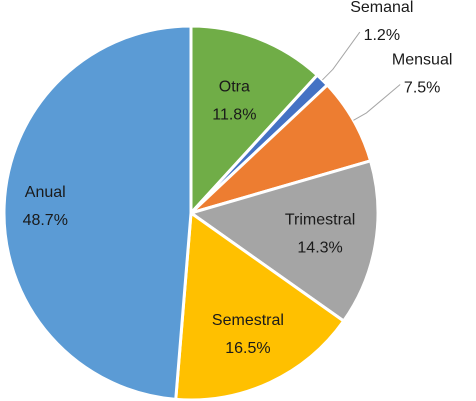 The width and height of the screenshot is (476, 401). What do you see at coordinates (247, 348) in the screenshot?
I see `slice-value: 16.5%` at bounding box center [247, 348].